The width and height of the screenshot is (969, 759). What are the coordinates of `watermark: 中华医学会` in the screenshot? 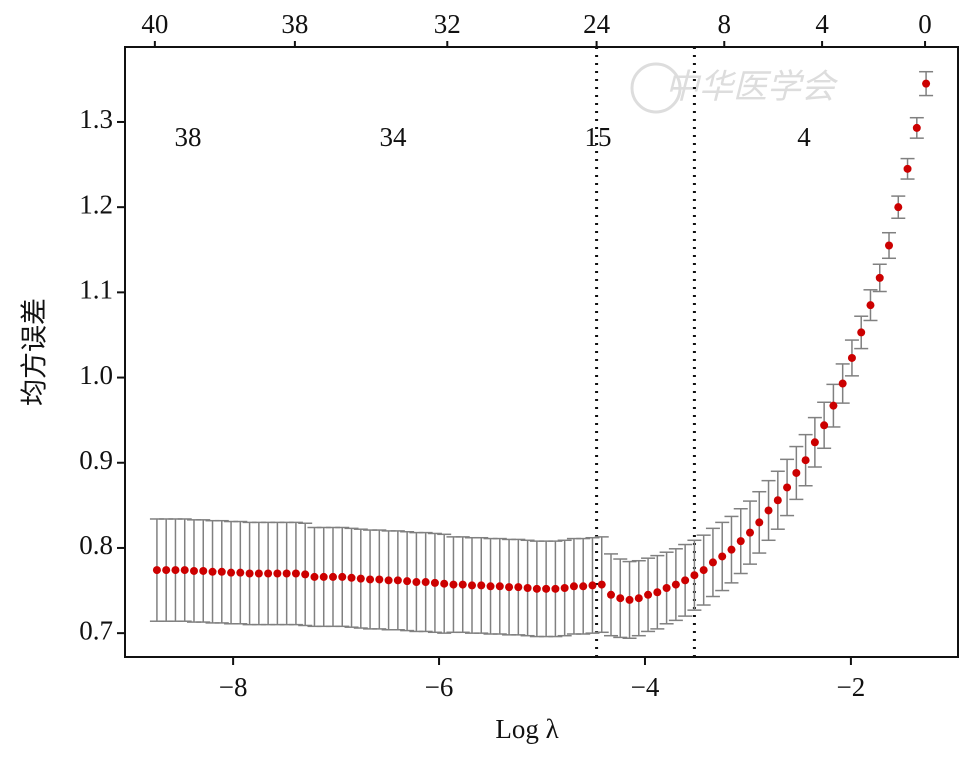 It's located at (752, 87).